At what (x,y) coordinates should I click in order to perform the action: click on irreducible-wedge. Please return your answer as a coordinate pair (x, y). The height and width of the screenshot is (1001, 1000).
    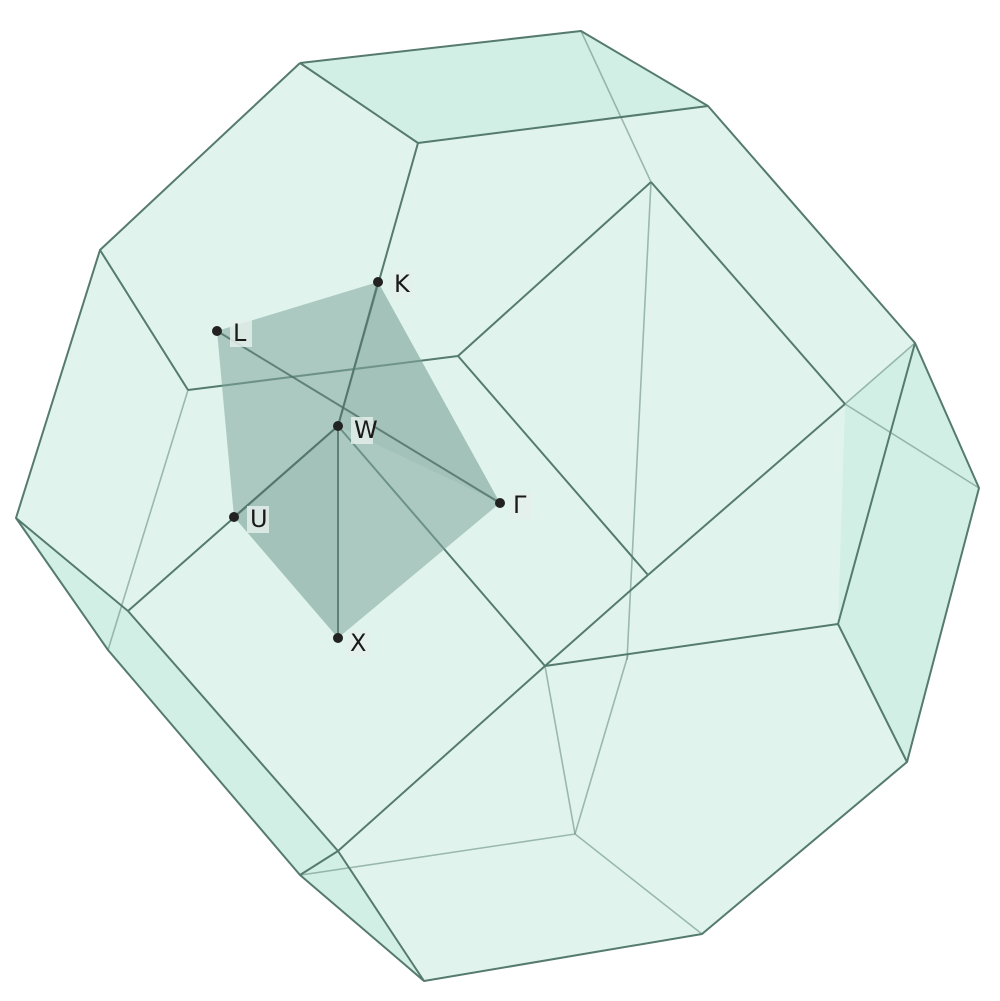
    Looking at the image, I should click on (358, 459).